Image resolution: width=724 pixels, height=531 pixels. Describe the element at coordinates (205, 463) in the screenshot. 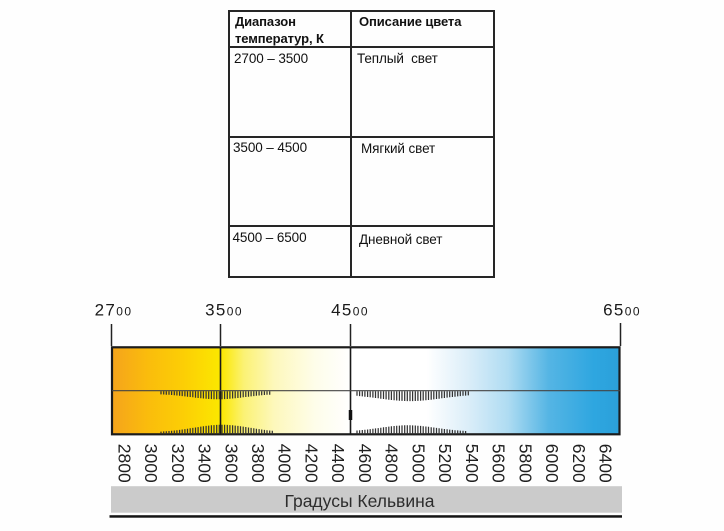

I see `svg-text: 3400` at that location.